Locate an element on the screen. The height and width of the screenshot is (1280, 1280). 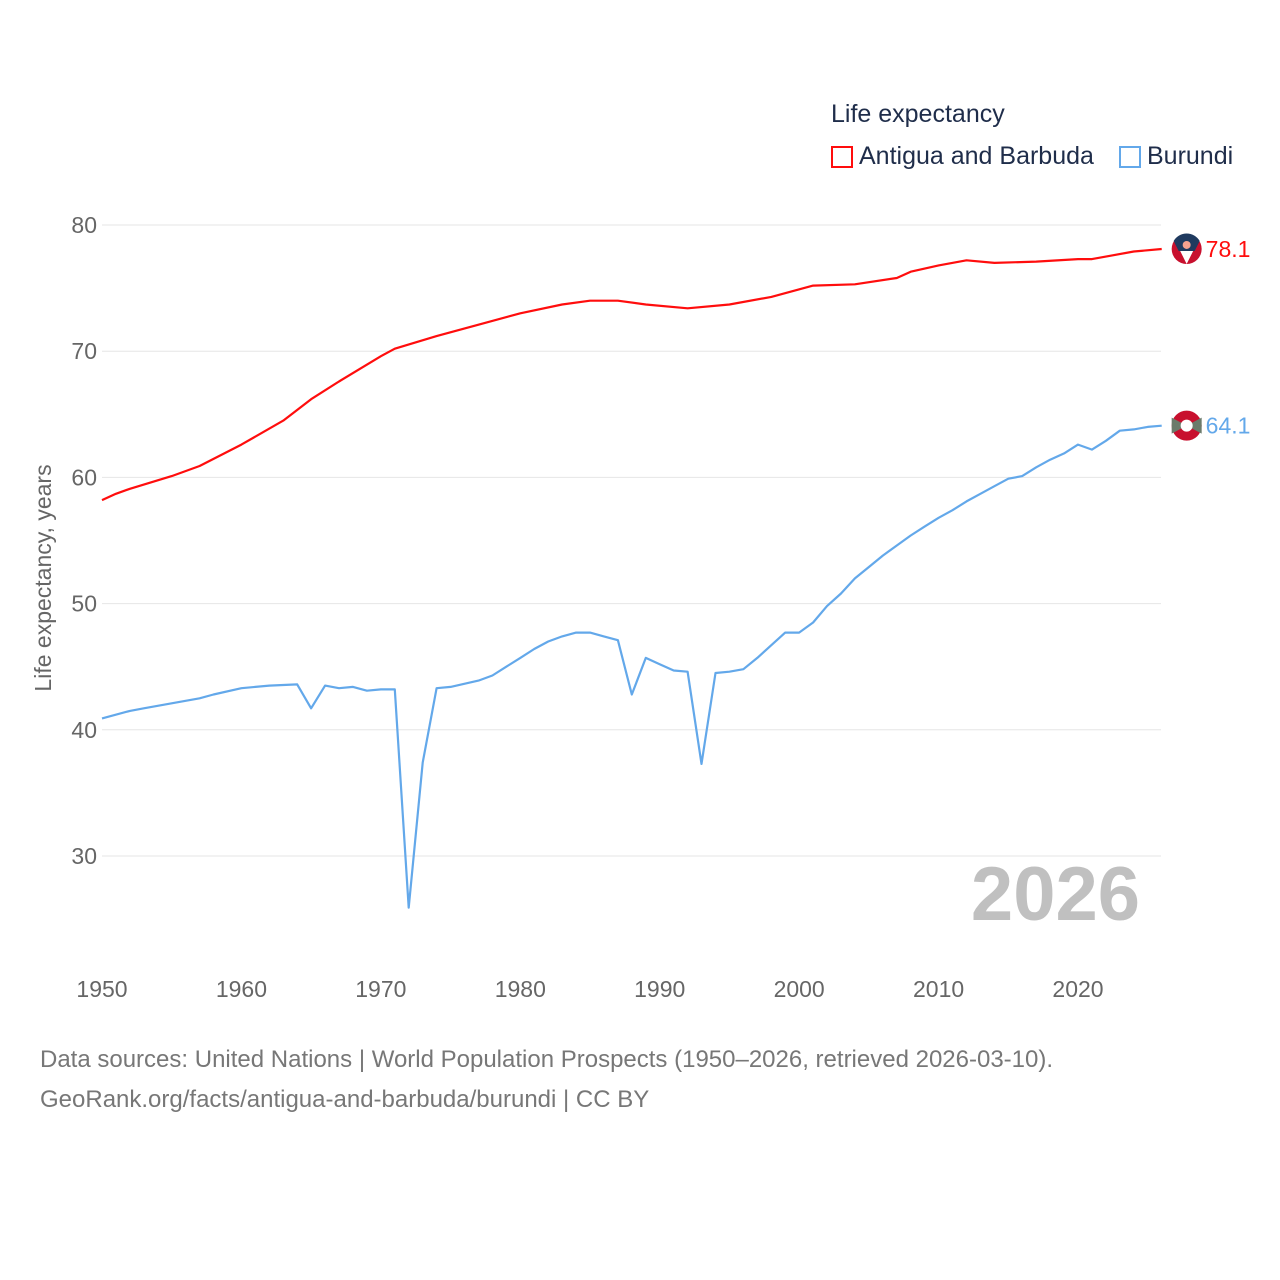
y-tick-label: 50 is located at coordinates (84, 604).